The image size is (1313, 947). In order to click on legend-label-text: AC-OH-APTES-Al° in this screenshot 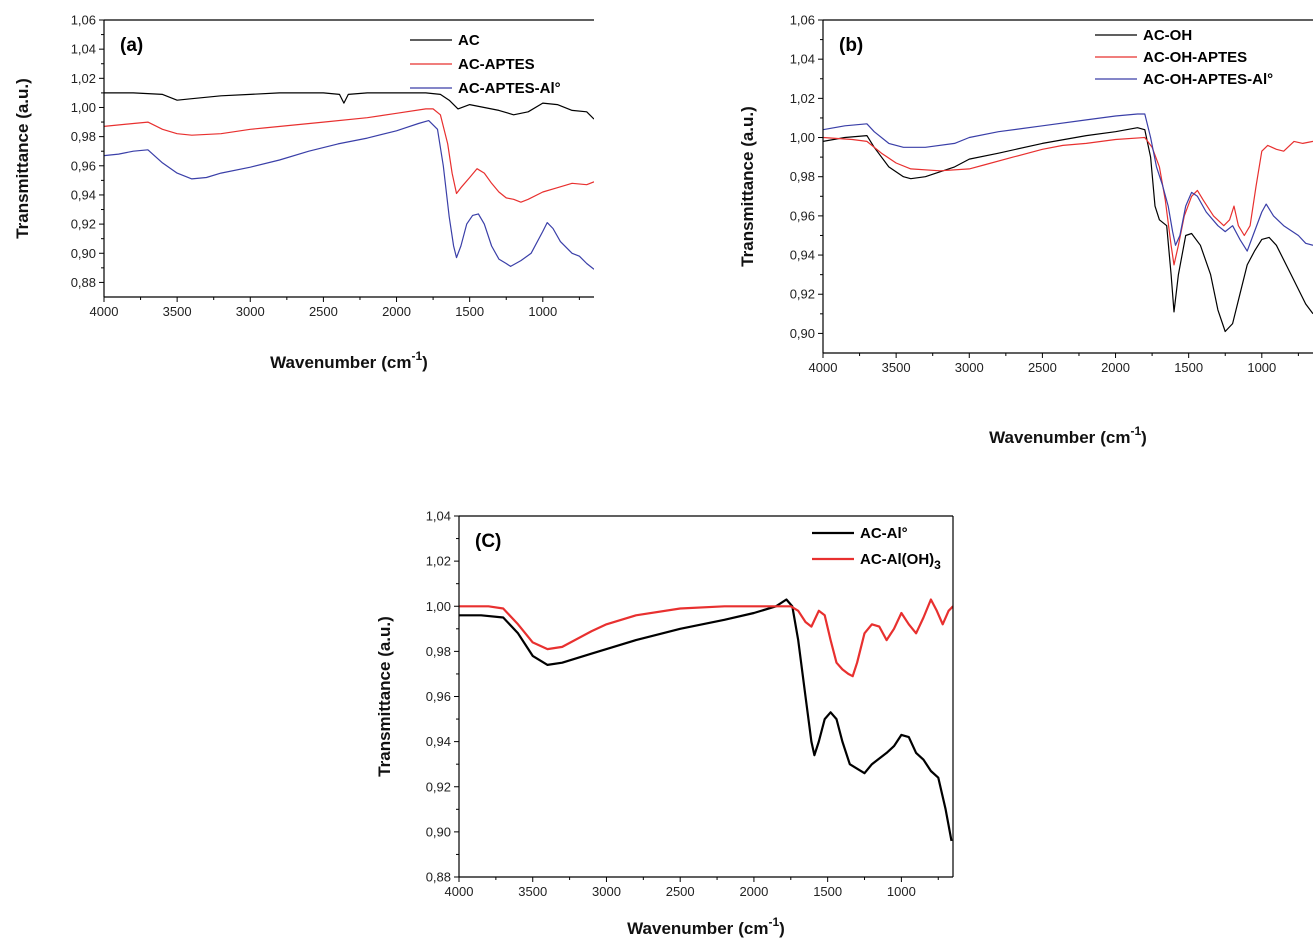, I will do `click(1208, 79)`.